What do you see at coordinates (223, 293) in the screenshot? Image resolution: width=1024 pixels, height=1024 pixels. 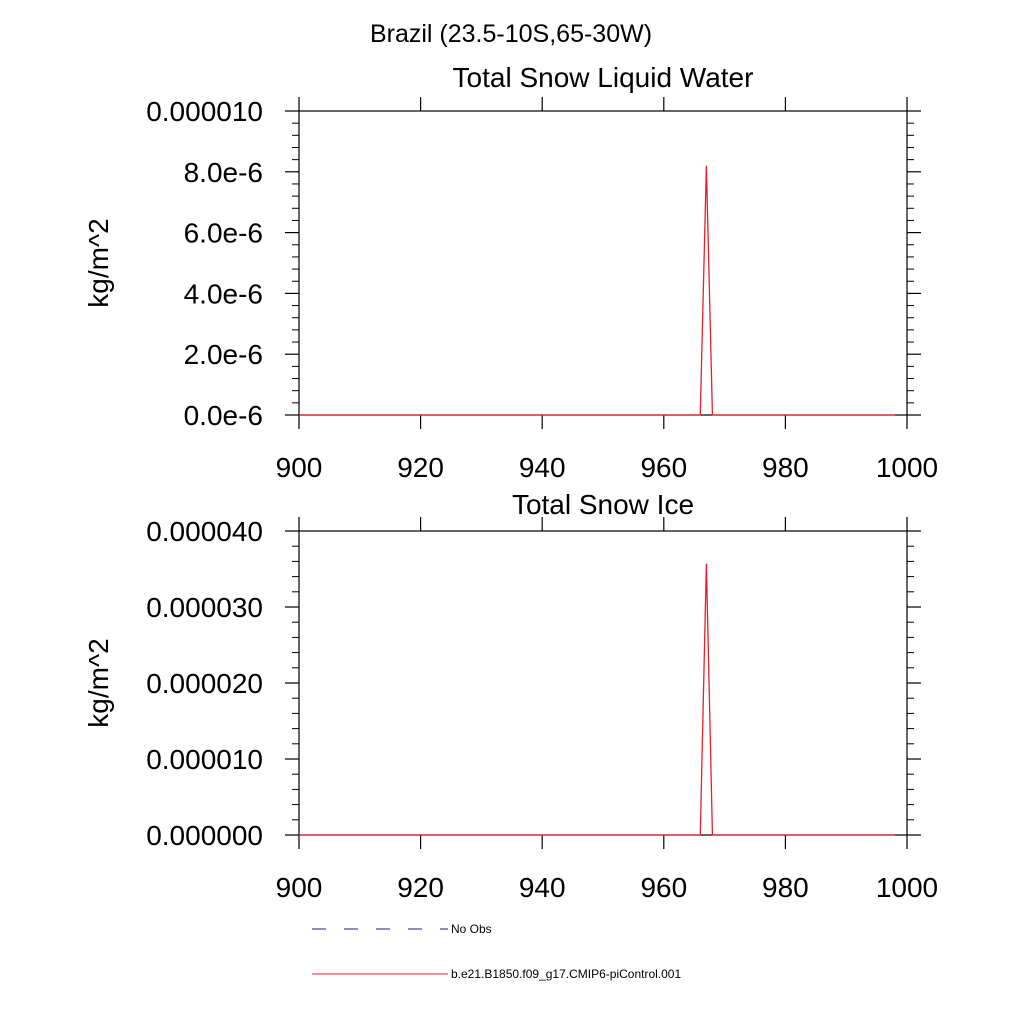 I see `y-tick-label: 4.0e-6` at bounding box center [223, 293].